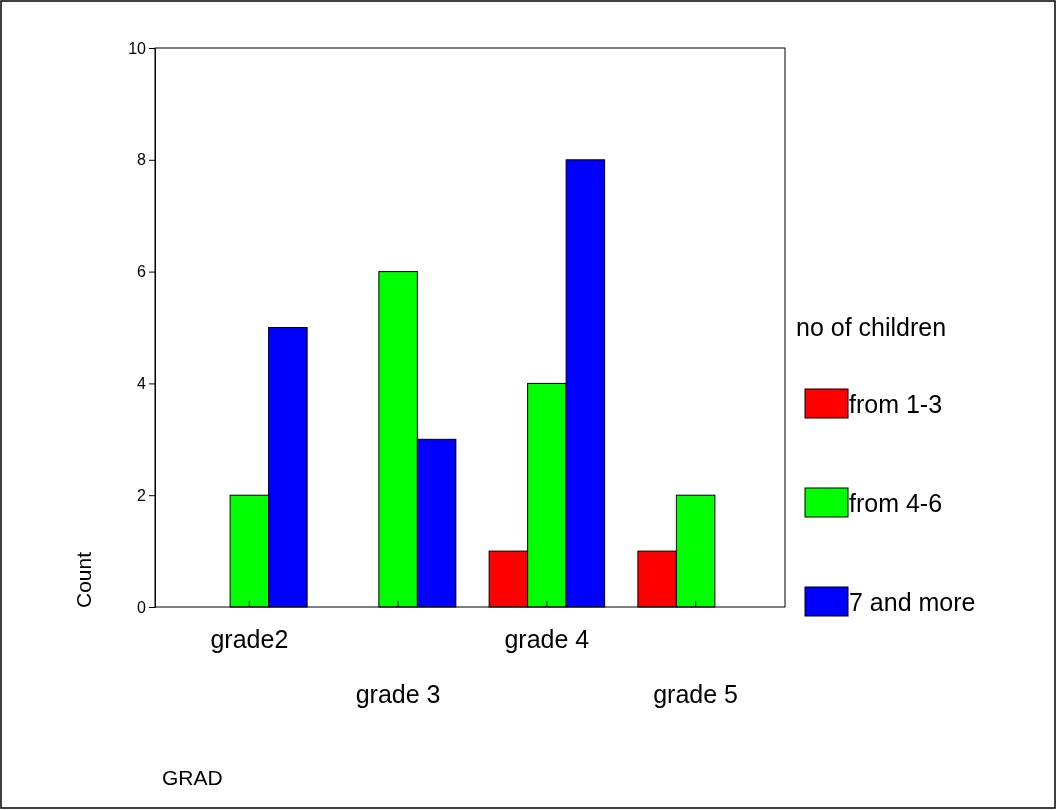  What do you see at coordinates (137, 48) in the screenshot?
I see `y-tick-label: 10` at bounding box center [137, 48].